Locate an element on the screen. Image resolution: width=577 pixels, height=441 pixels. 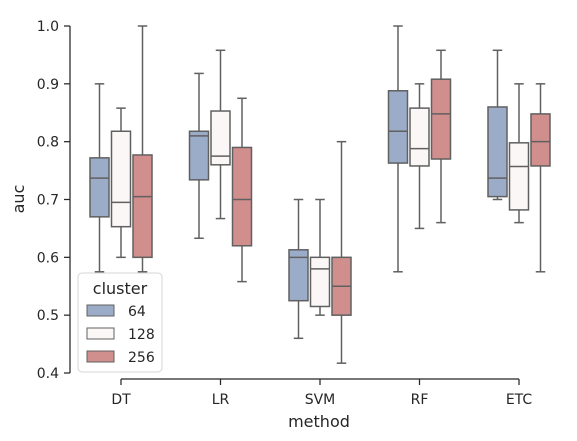
legend-frame is located at coordinates (120, 322).